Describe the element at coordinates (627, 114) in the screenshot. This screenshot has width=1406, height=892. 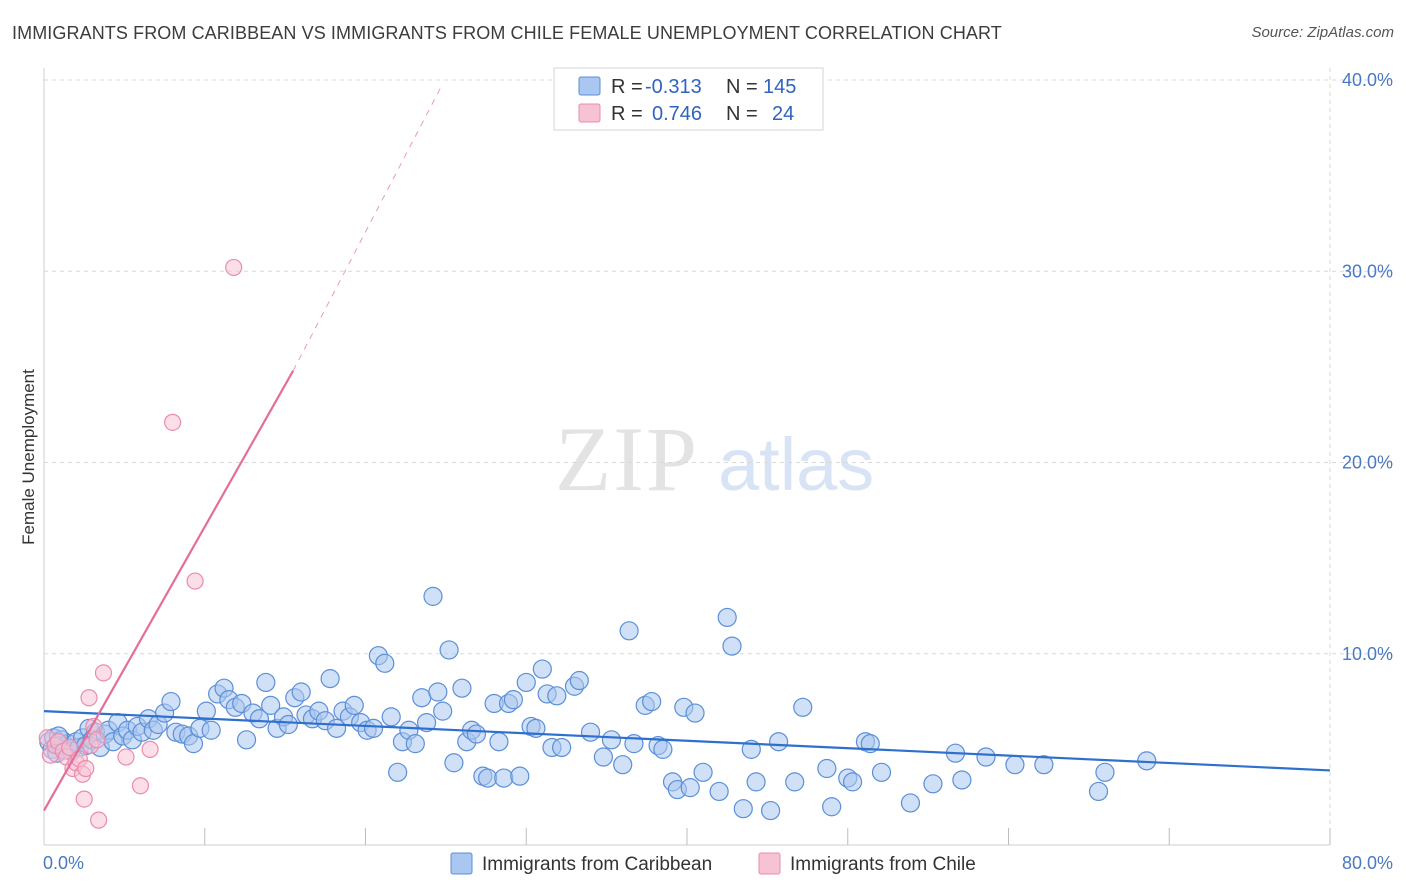
I see `legend-r-label-chile: R =` at that location.